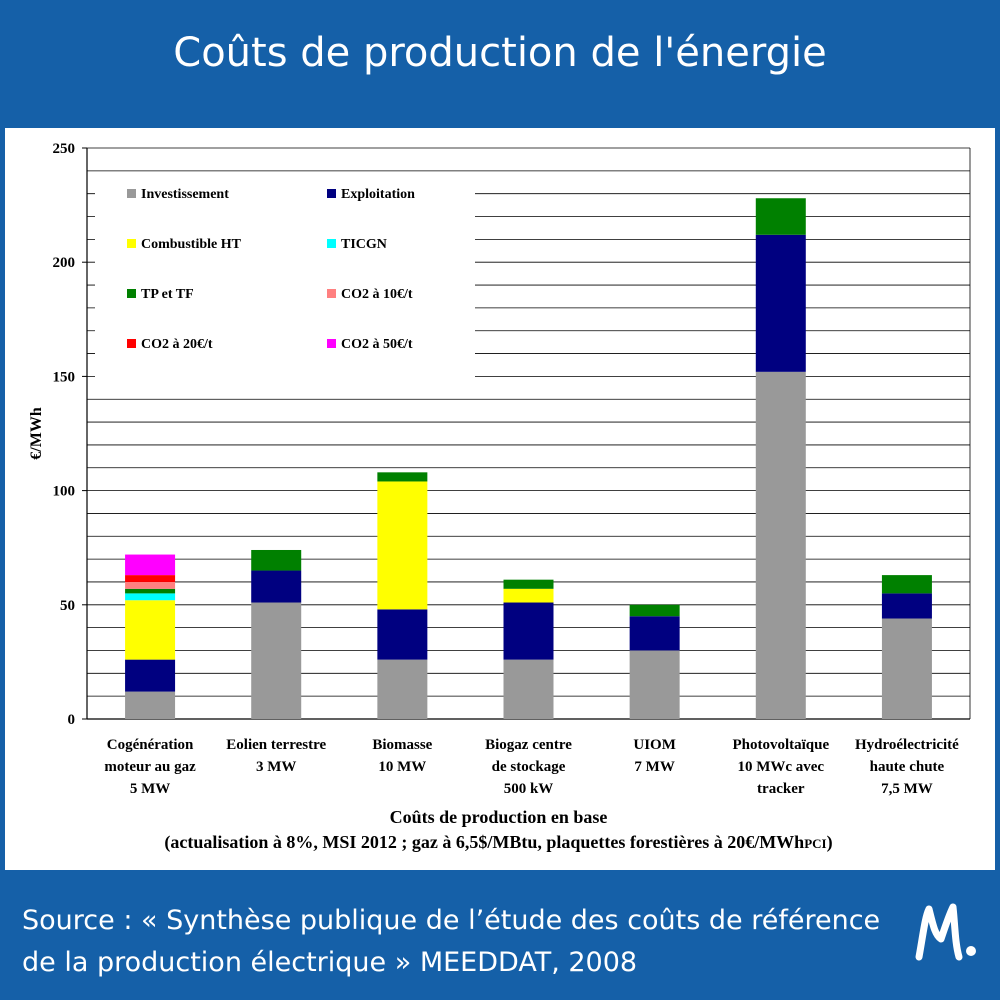 The image size is (1000, 1000). What do you see at coordinates (64, 492) in the screenshot?
I see `y-tick-label: 100` at bounding box center [64, 492].